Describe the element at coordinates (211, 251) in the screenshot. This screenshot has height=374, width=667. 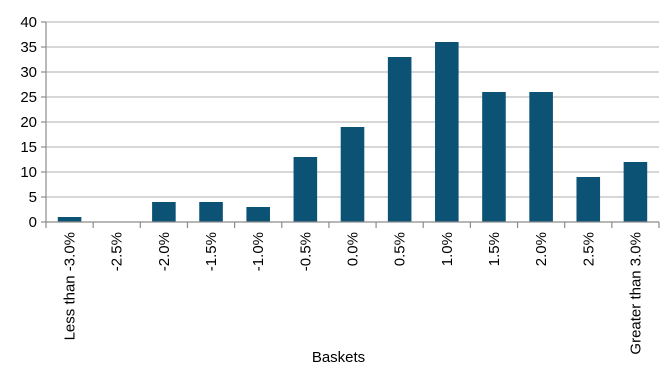
I see `x-tick-label: -1.5%` at that location.